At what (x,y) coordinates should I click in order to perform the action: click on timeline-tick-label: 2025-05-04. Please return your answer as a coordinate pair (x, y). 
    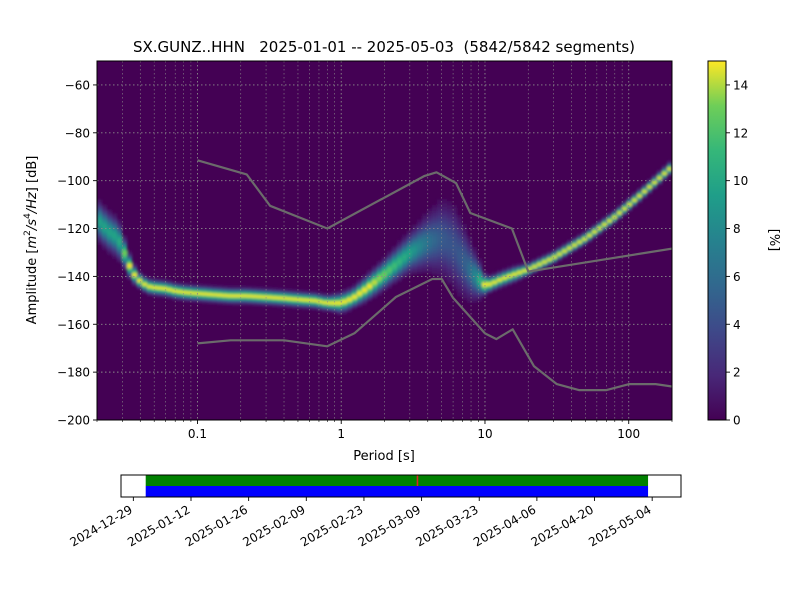
    Looking at the image, I should click on (619, 525).